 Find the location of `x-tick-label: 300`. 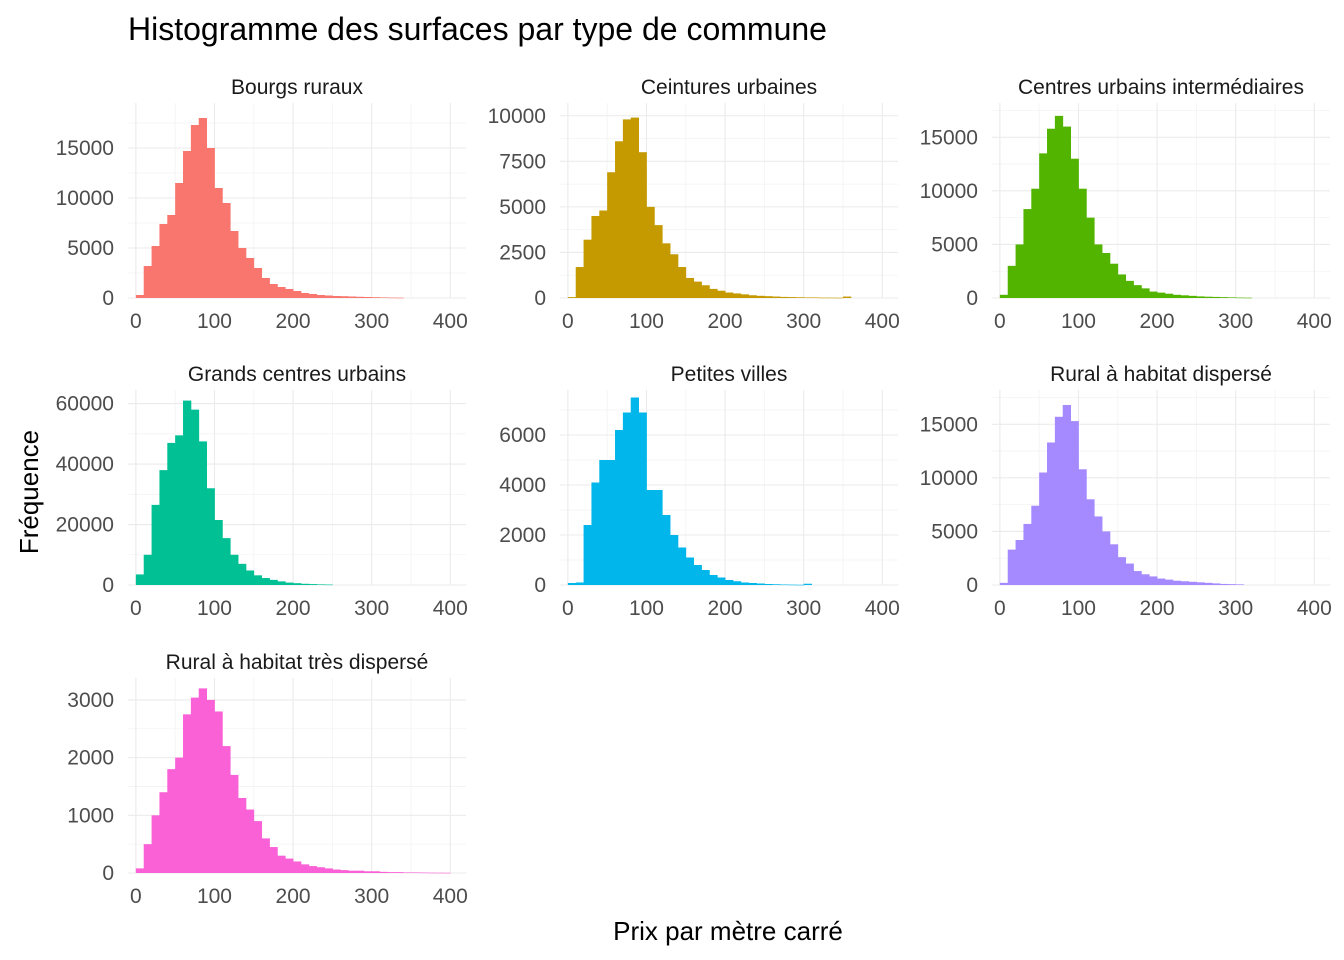

x-tick-label: 300 is located at coordinates (1235, 321).